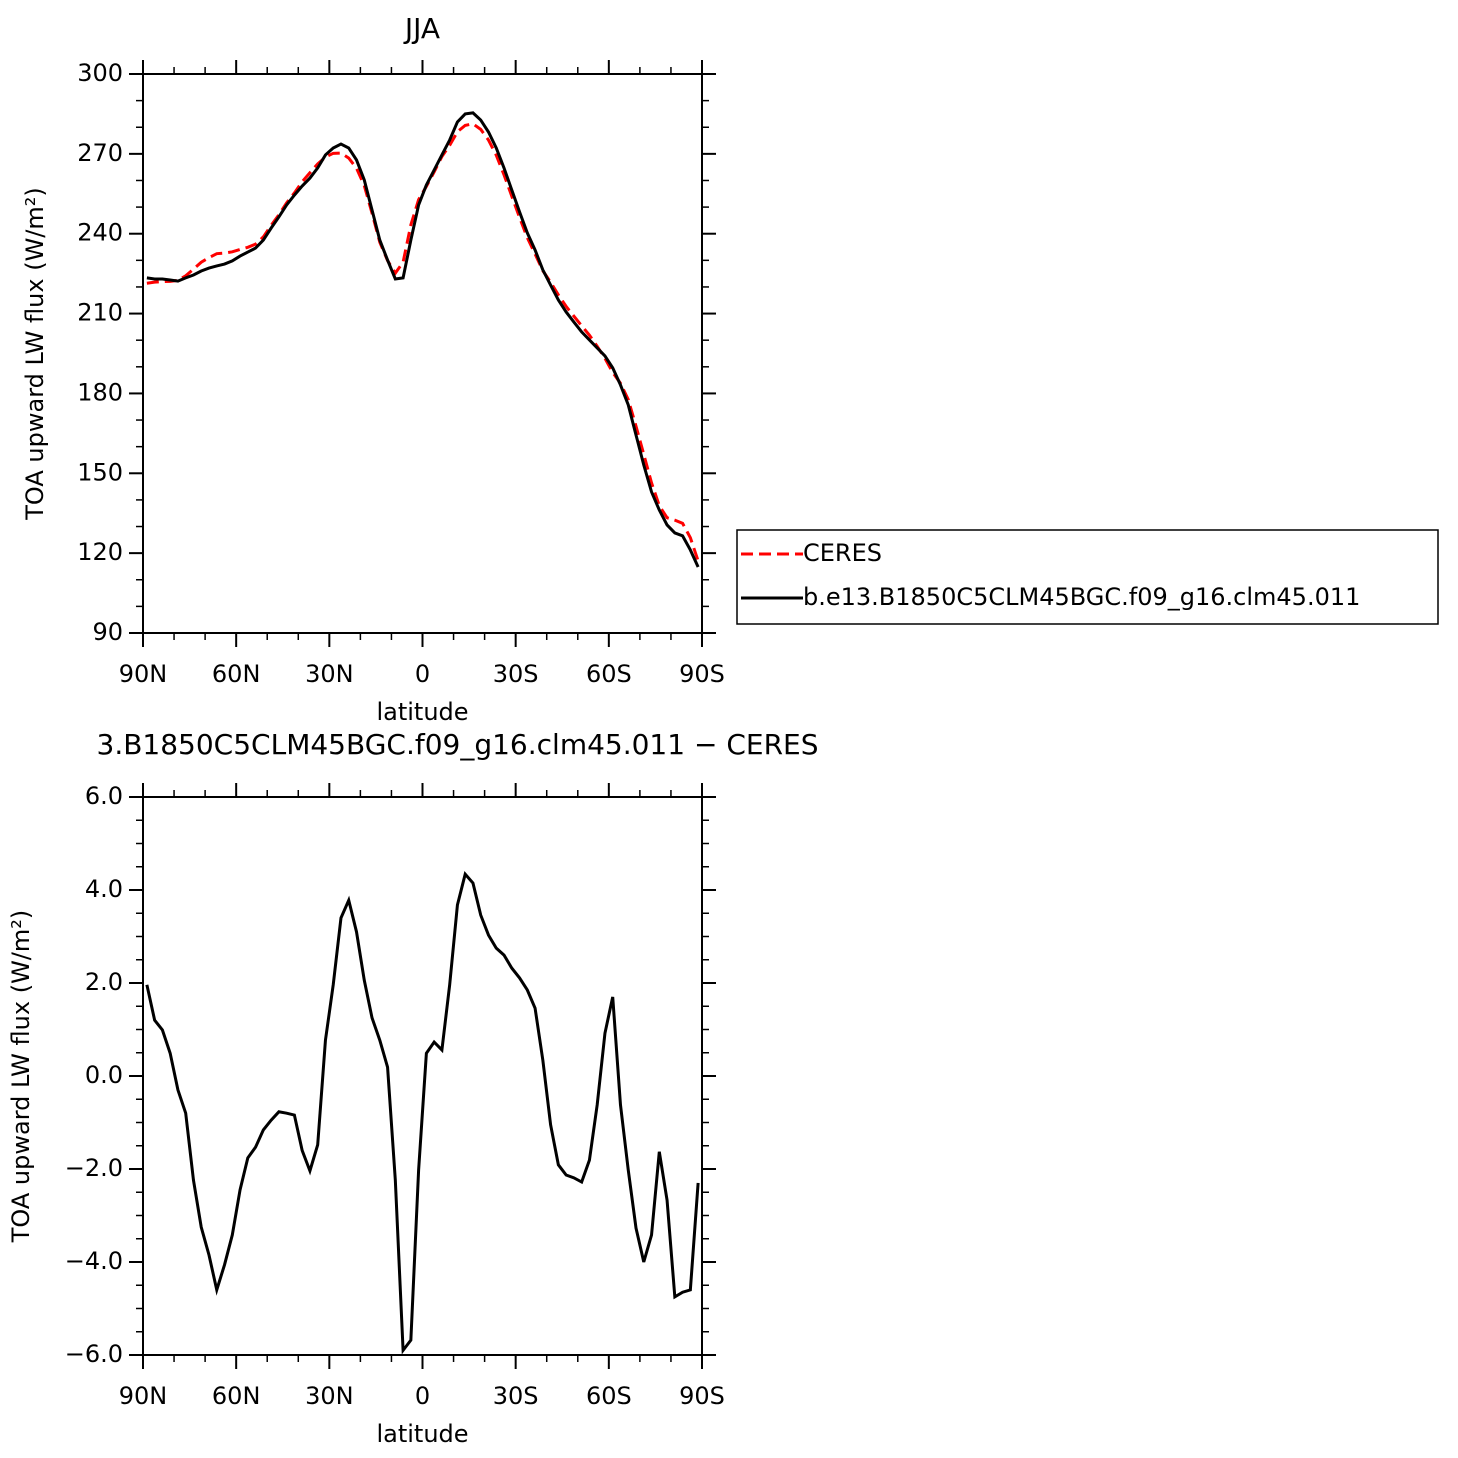 The width and height of the screenshot is (1458, 1458). What do you see at coordinates (100, 392) in the screenshot?
I see `y-tick-label: 180` at bounding box center [100, 392].